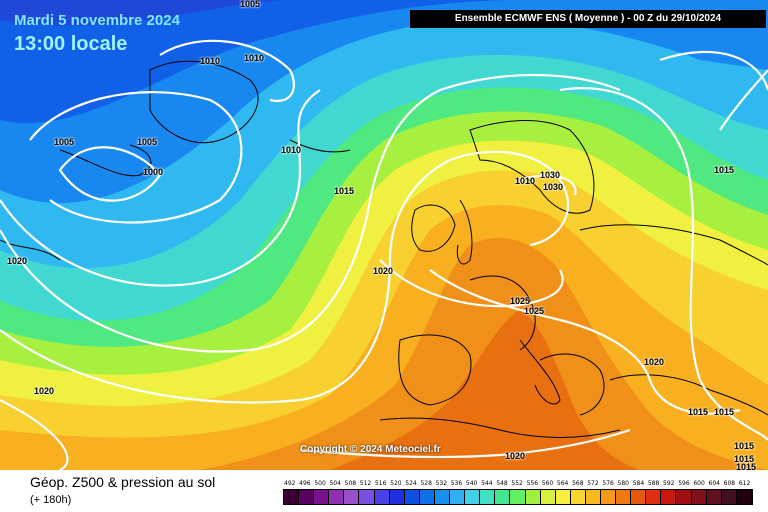  I want to click on scale-value-label: 520, so click(396, 483).